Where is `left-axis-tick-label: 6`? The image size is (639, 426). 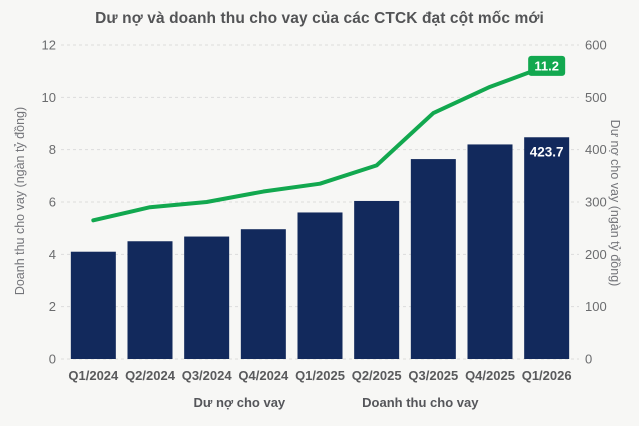
left-axis-tick-label: 6 is located at coordinates (52, 202).